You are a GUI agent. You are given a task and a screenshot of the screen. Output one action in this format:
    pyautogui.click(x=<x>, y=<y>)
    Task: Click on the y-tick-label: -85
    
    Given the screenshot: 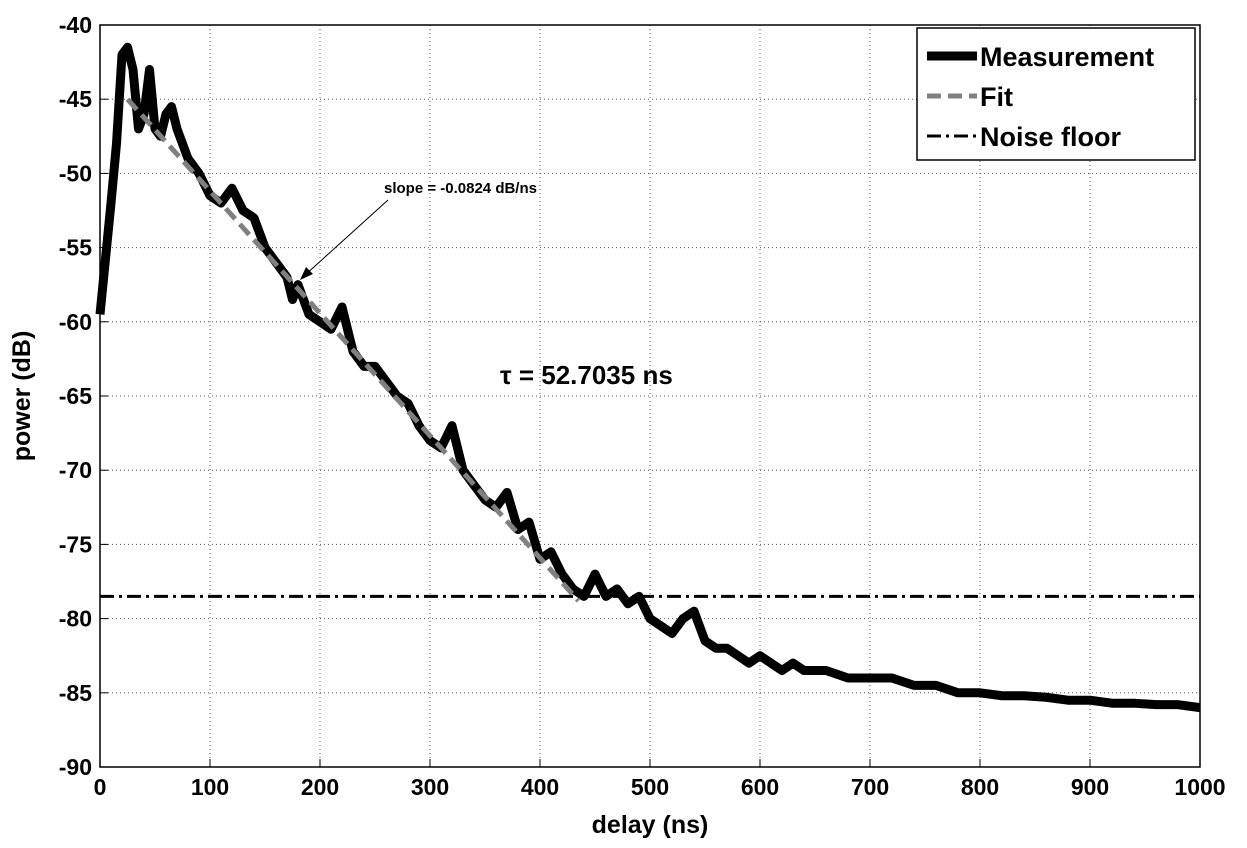 What is the action you would take?
    pyautogui.click(x=75, y=693)
    